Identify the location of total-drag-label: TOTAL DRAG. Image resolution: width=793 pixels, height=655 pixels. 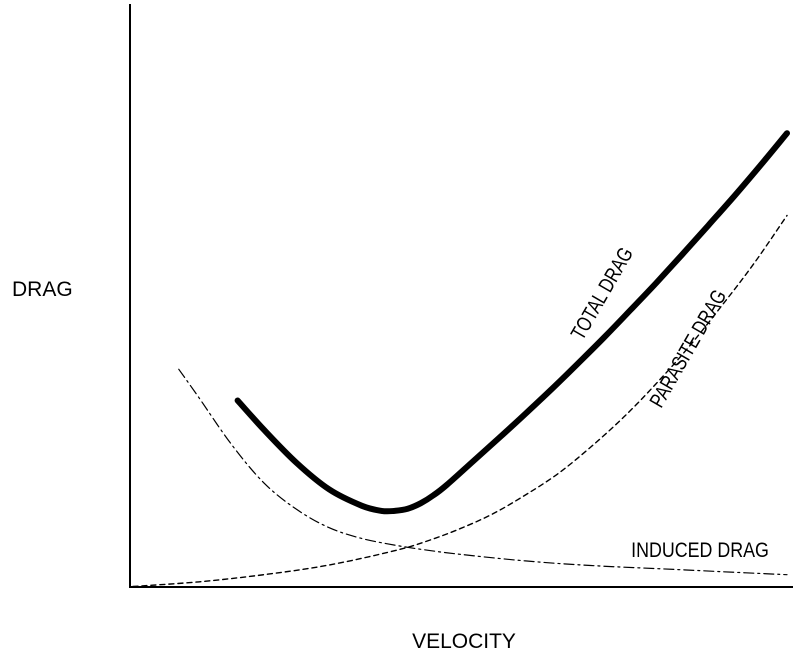
(602, 293).